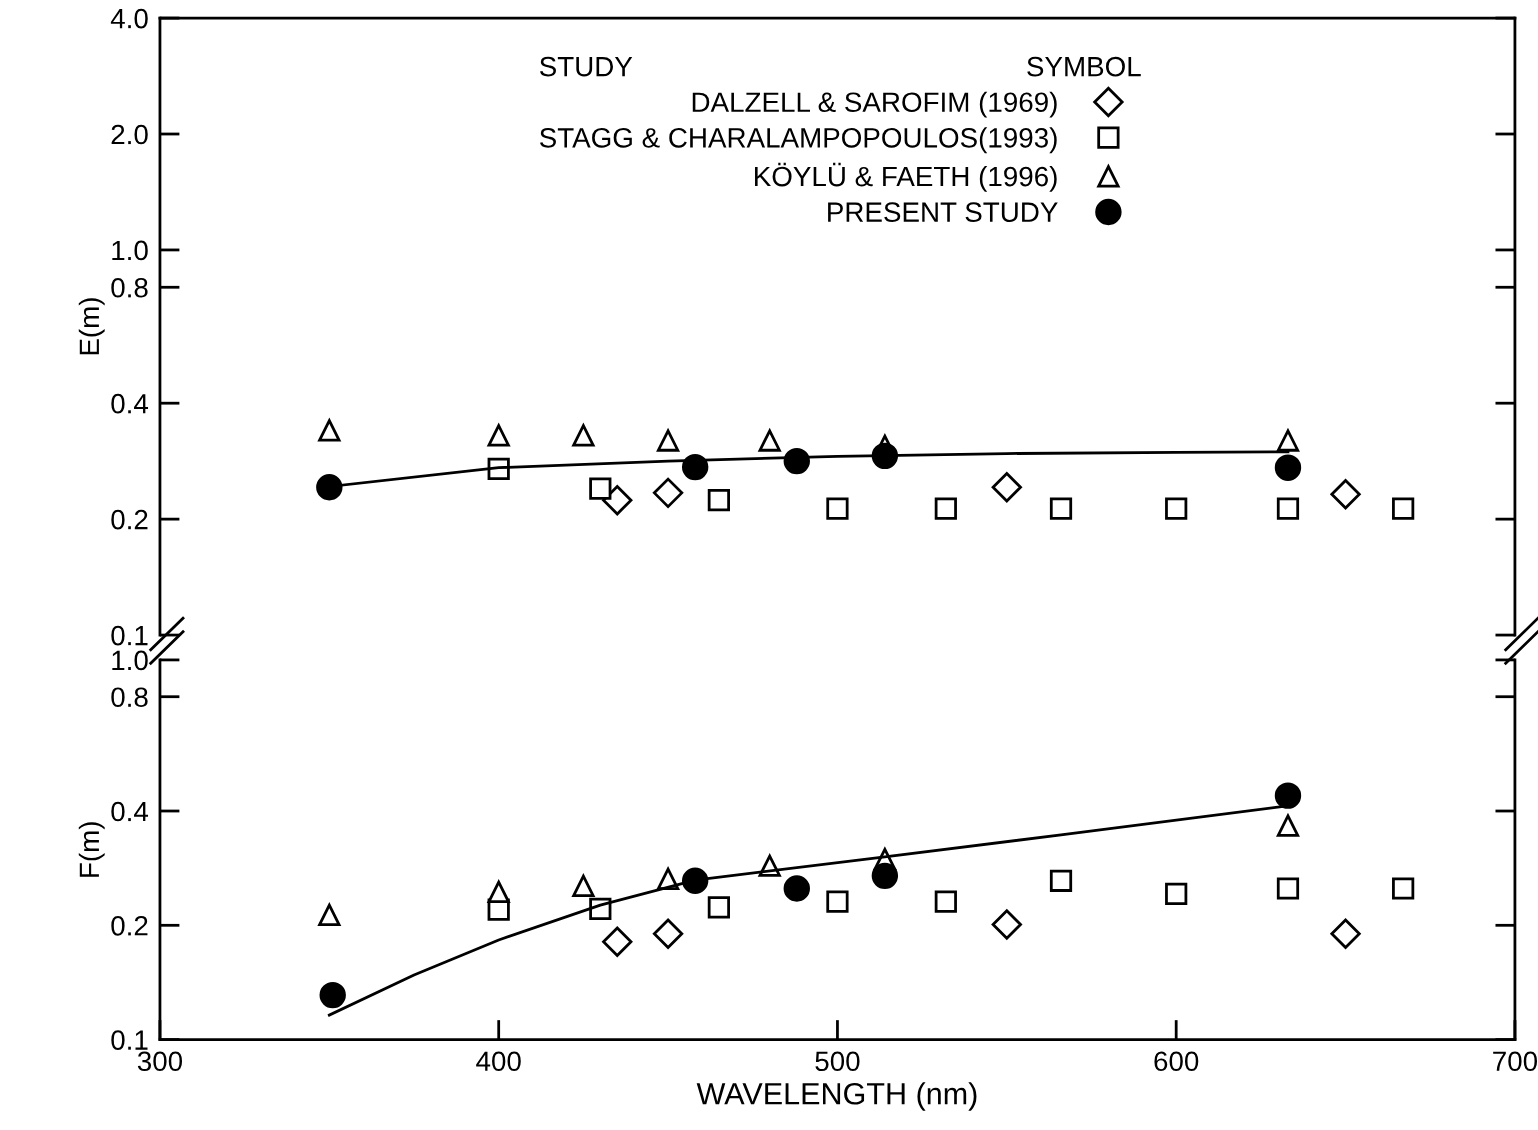  I want to click on y-axis-title: F(m), so click(91, 849).